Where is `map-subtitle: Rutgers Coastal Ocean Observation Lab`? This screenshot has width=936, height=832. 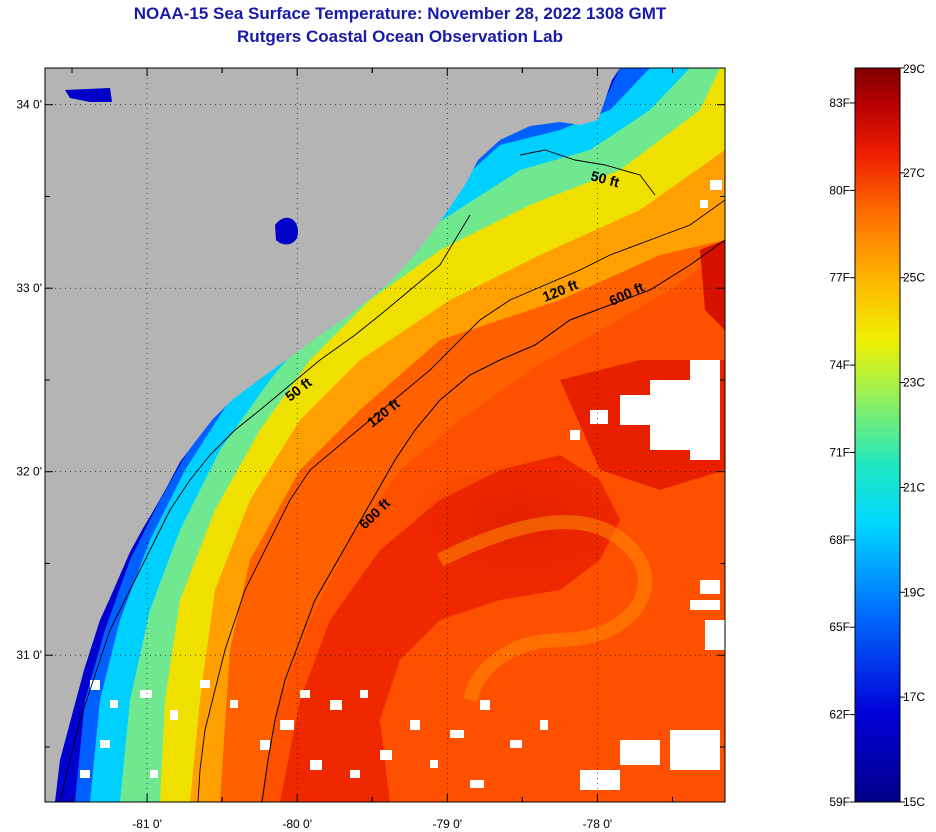 map-subtitle: Rutgers Coastal Ocean Observation Lab is located at coordinates (400, 36).